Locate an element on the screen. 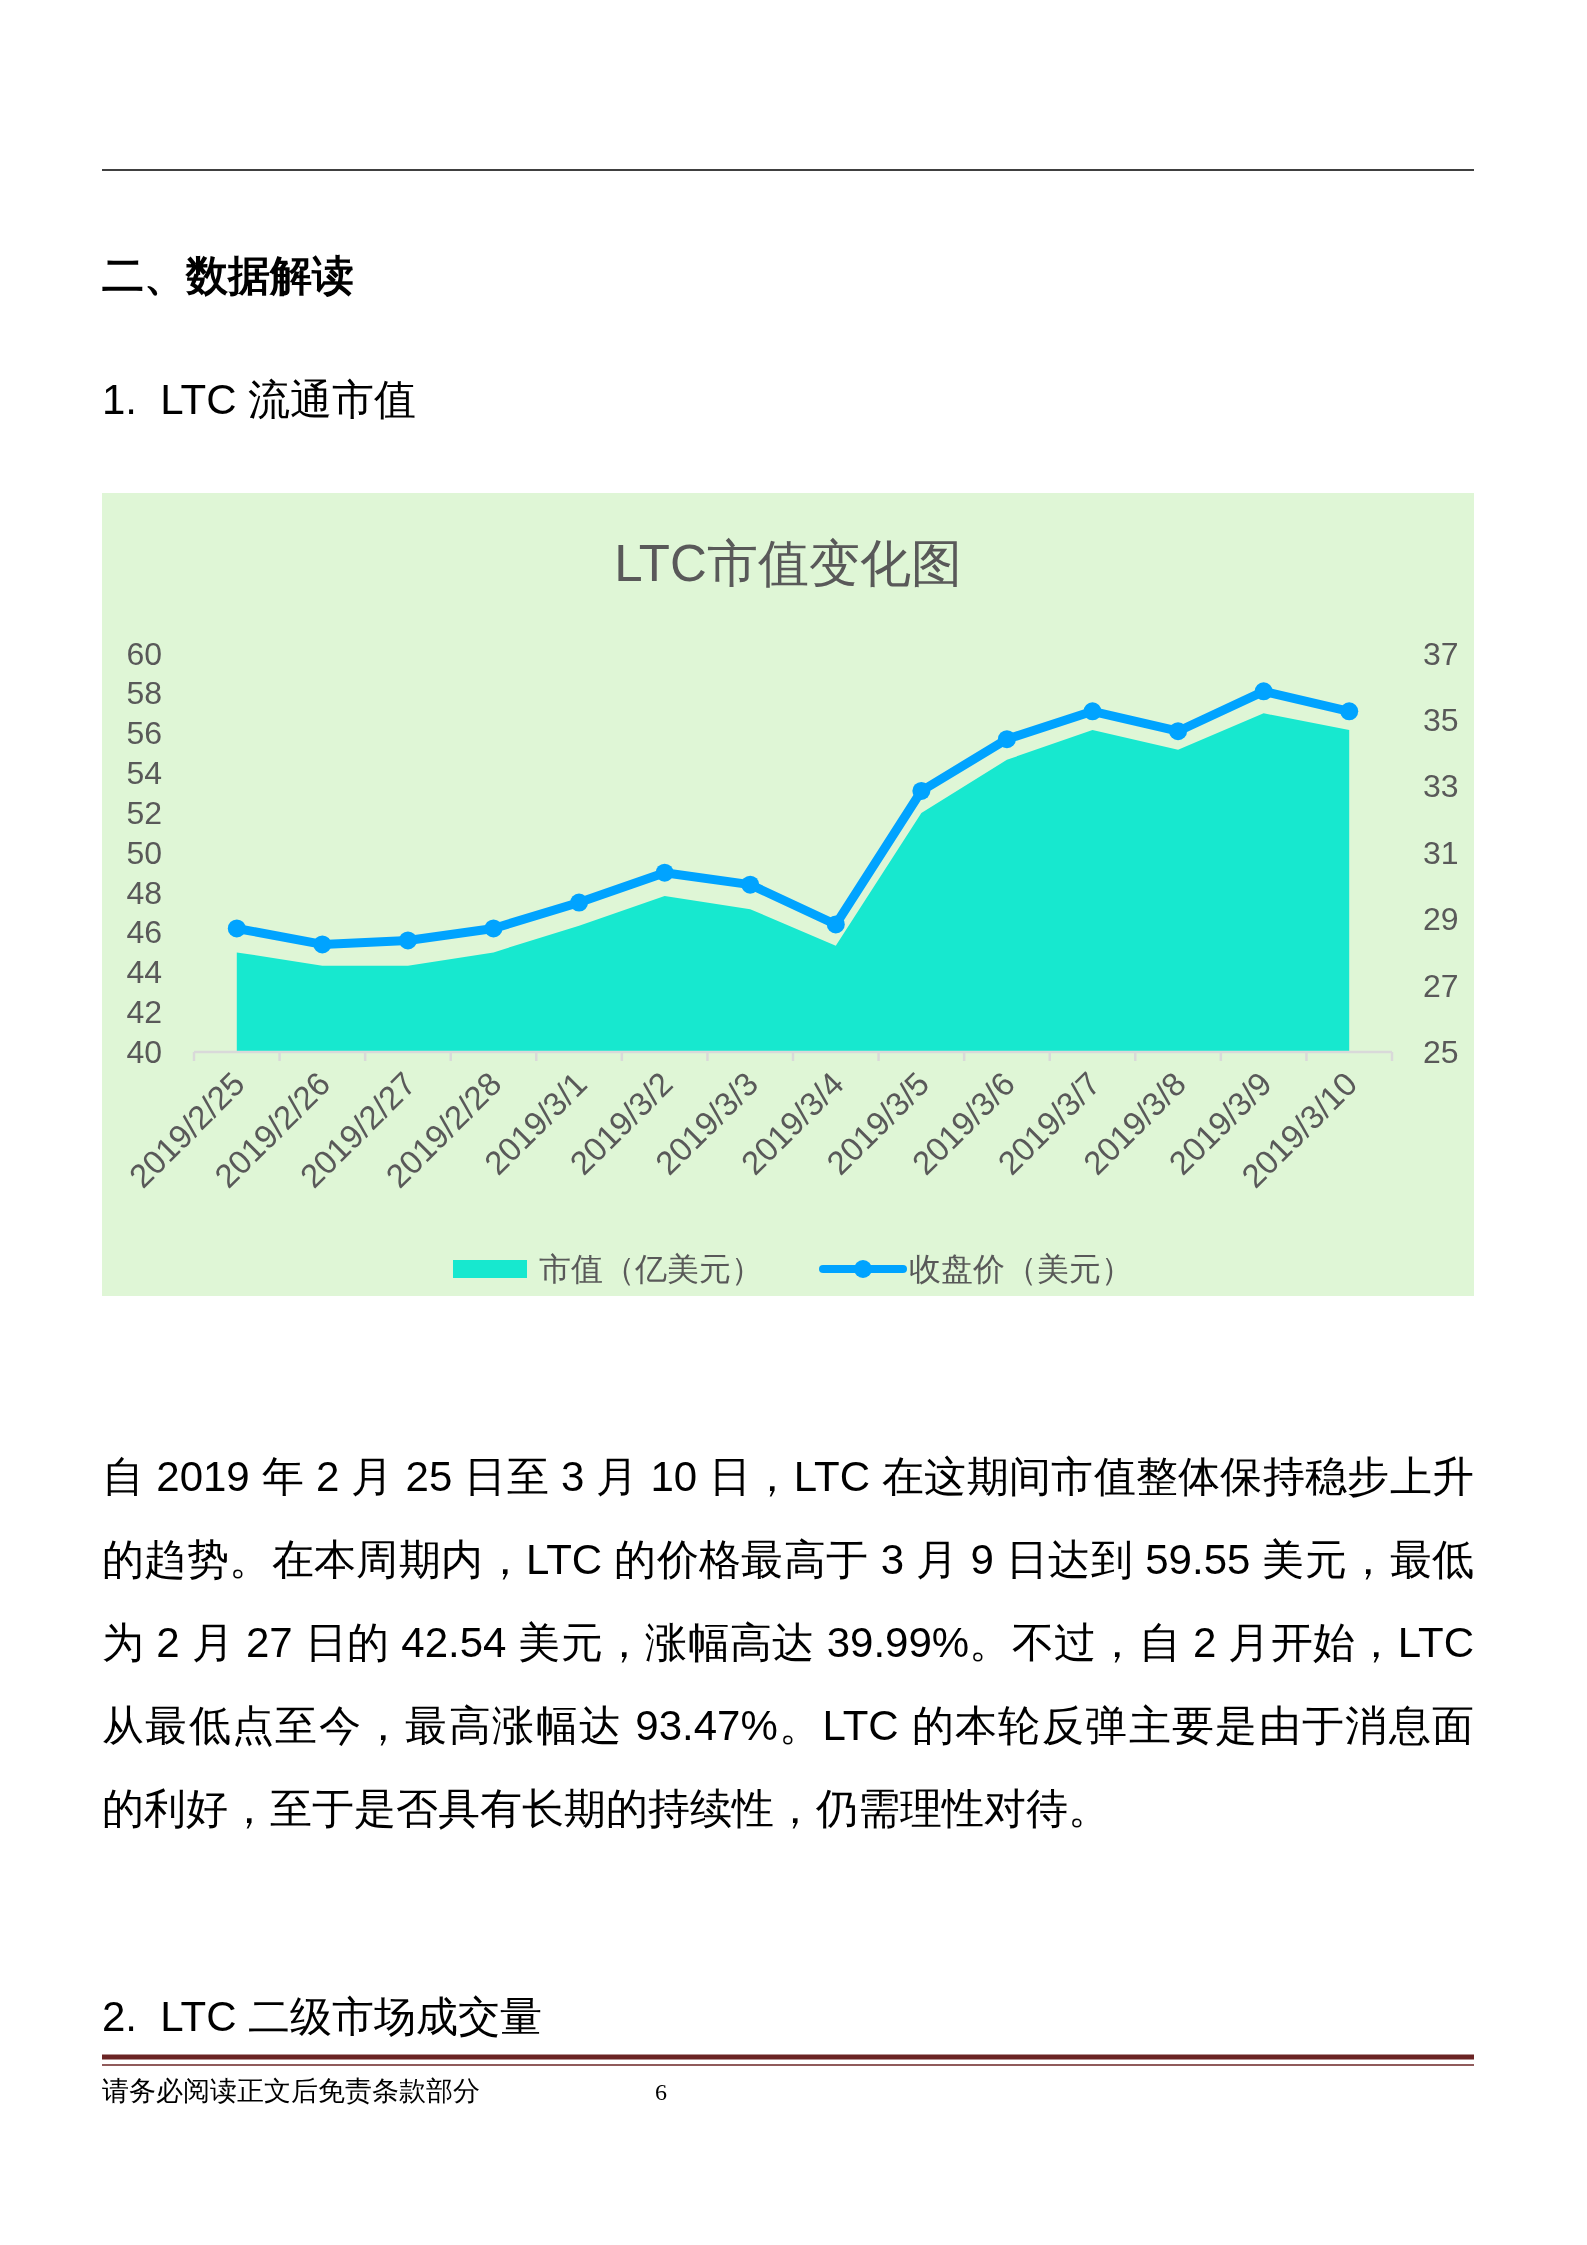 This screenshot has height=2245, width=1587. y-tick-label: 52 is located at coordinates (144, 812).